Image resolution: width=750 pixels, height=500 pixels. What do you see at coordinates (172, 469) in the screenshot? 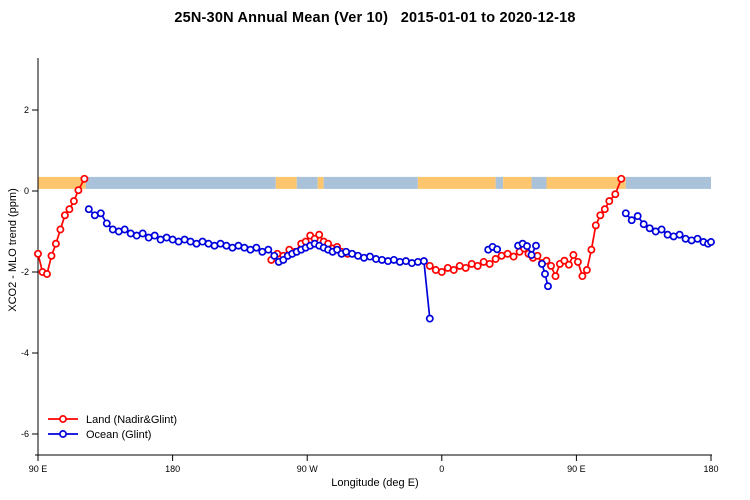
I see `x-tick-label-1: 180` at bounding box center [172, 469].